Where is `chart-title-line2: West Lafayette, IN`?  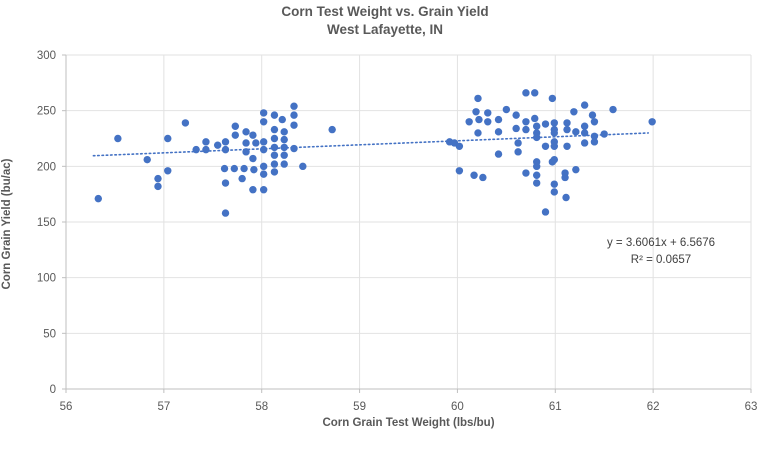 chart-title-line2: West Lafayette, IN is located at coordinates (385, 29).